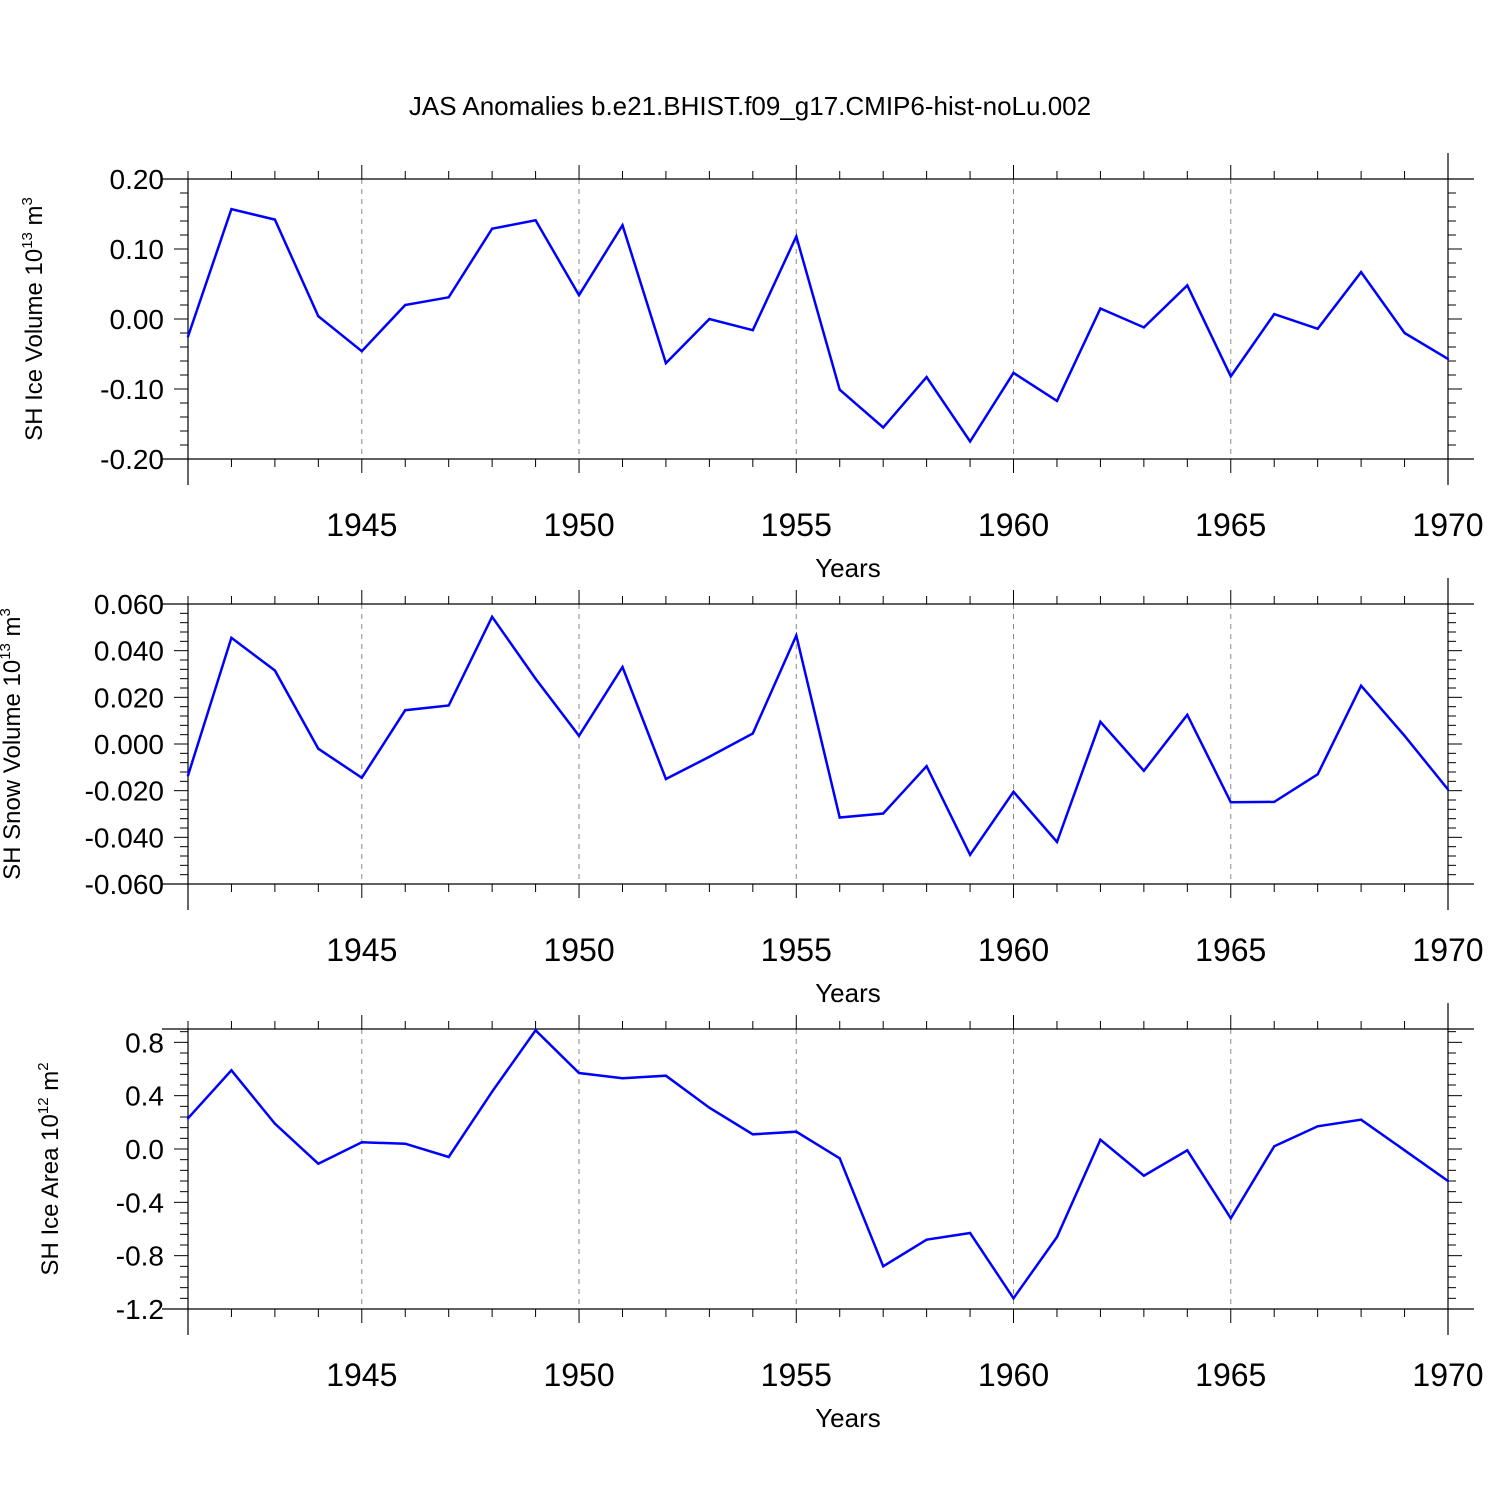 The image size is (1500, 1500). Describe the element at coordinates (1013, 1375) in the screenshot. I see `x-tick-label: 1960` at that location.